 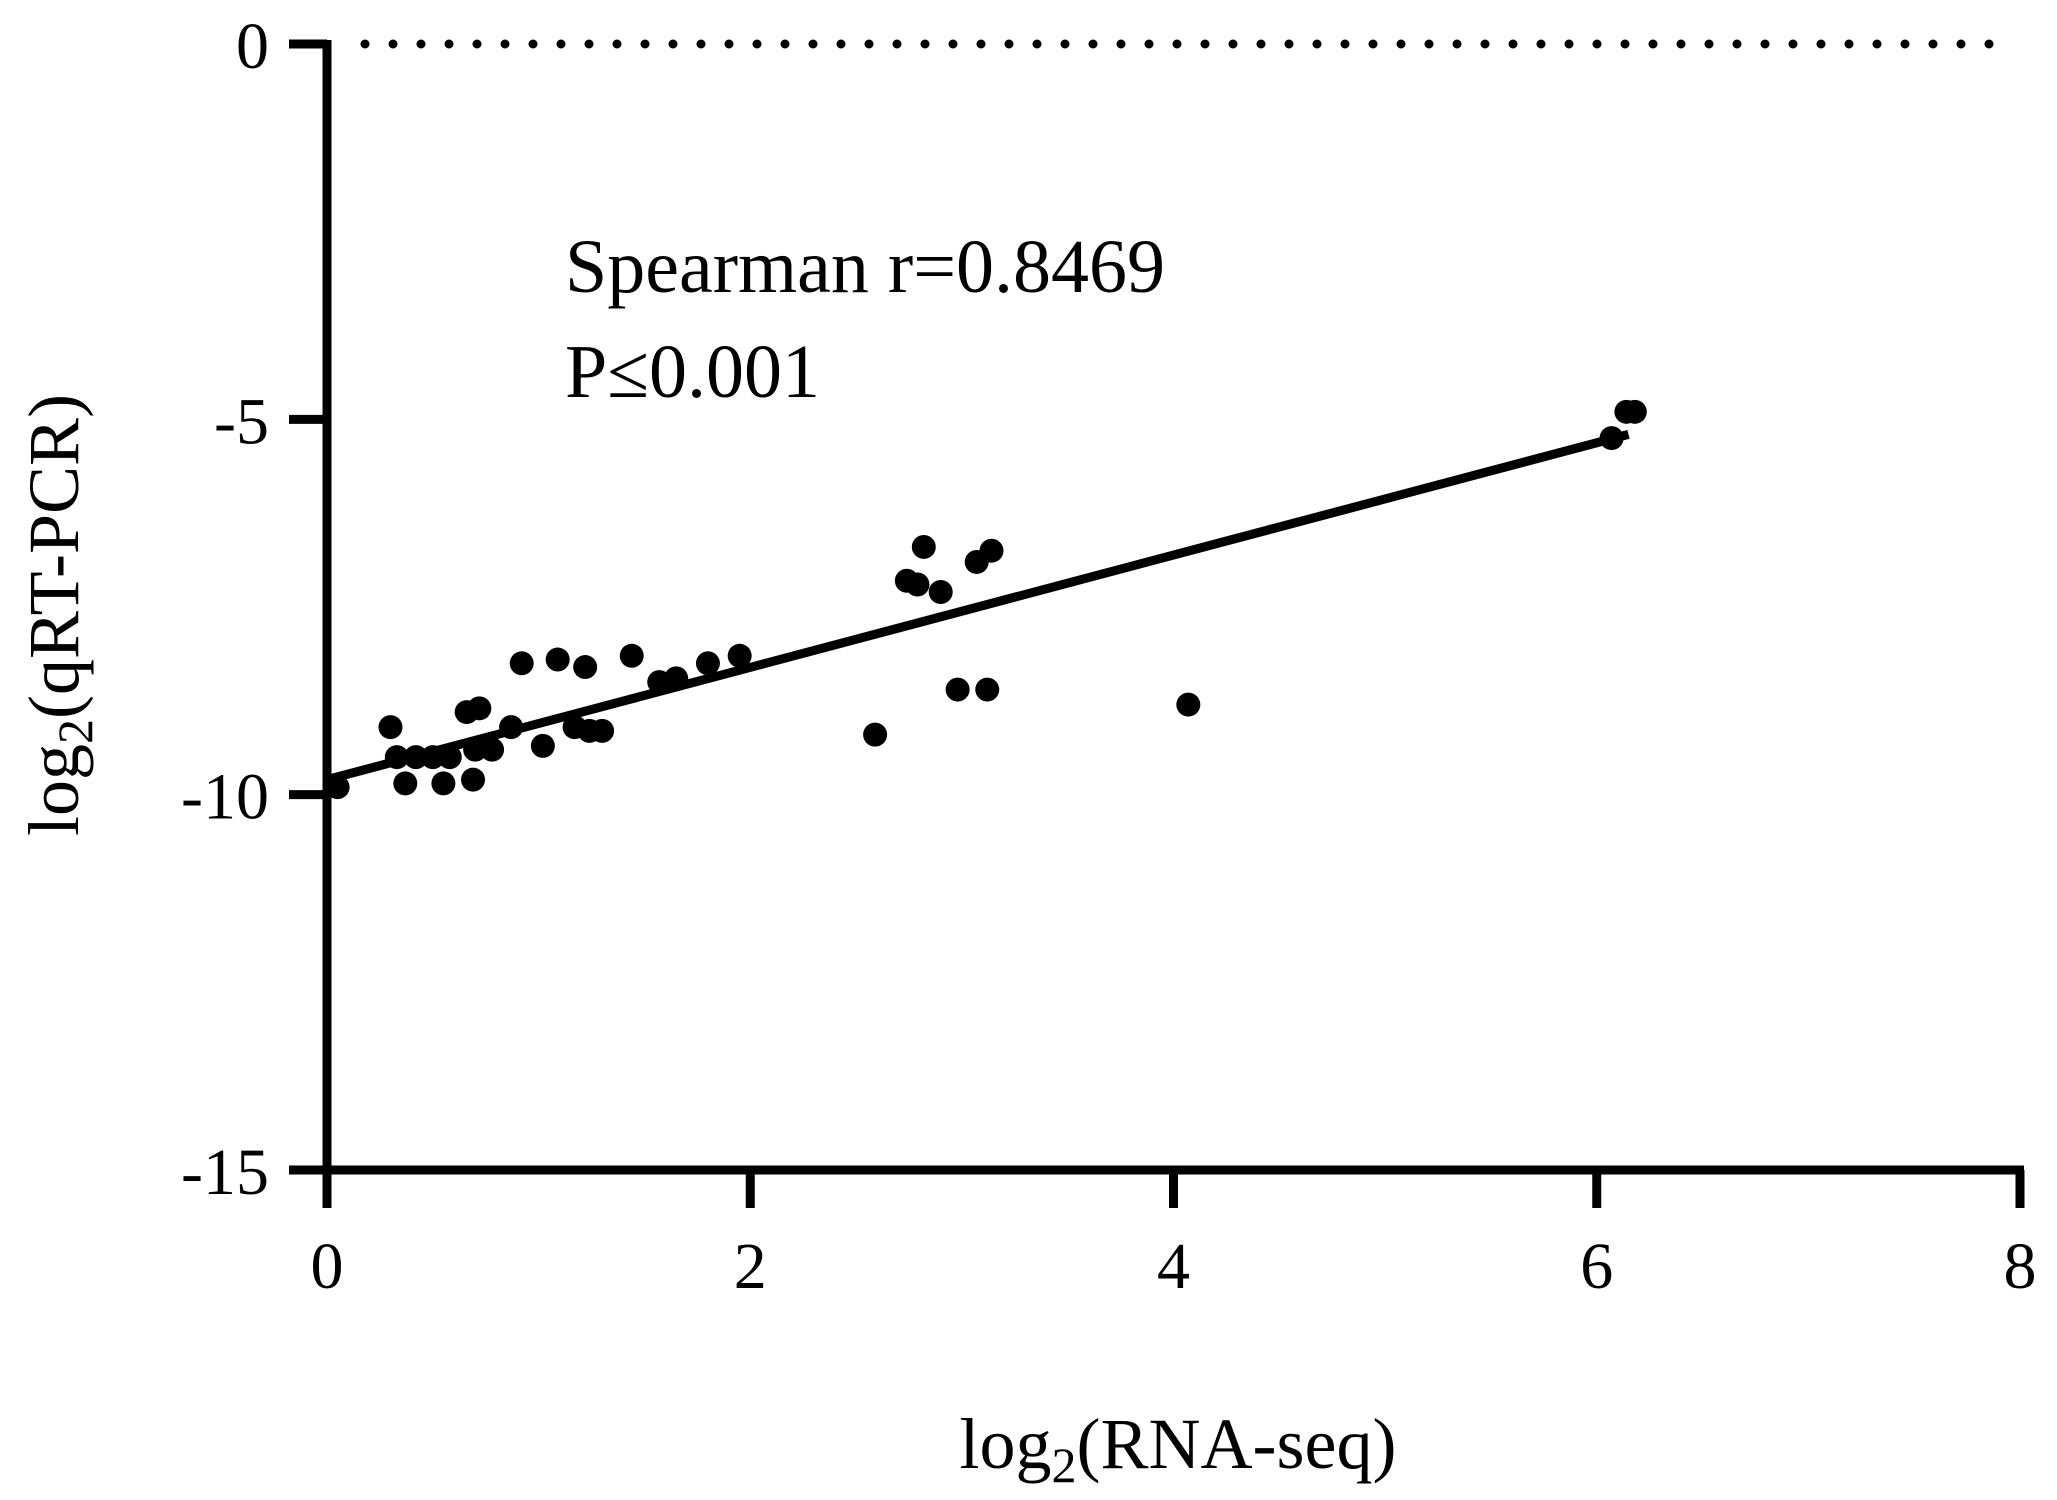 What do you see at coordinates (75, 731) in the screenshot?
I see `y-axis-title-subscript: 2` at bounding box center [75, 731].